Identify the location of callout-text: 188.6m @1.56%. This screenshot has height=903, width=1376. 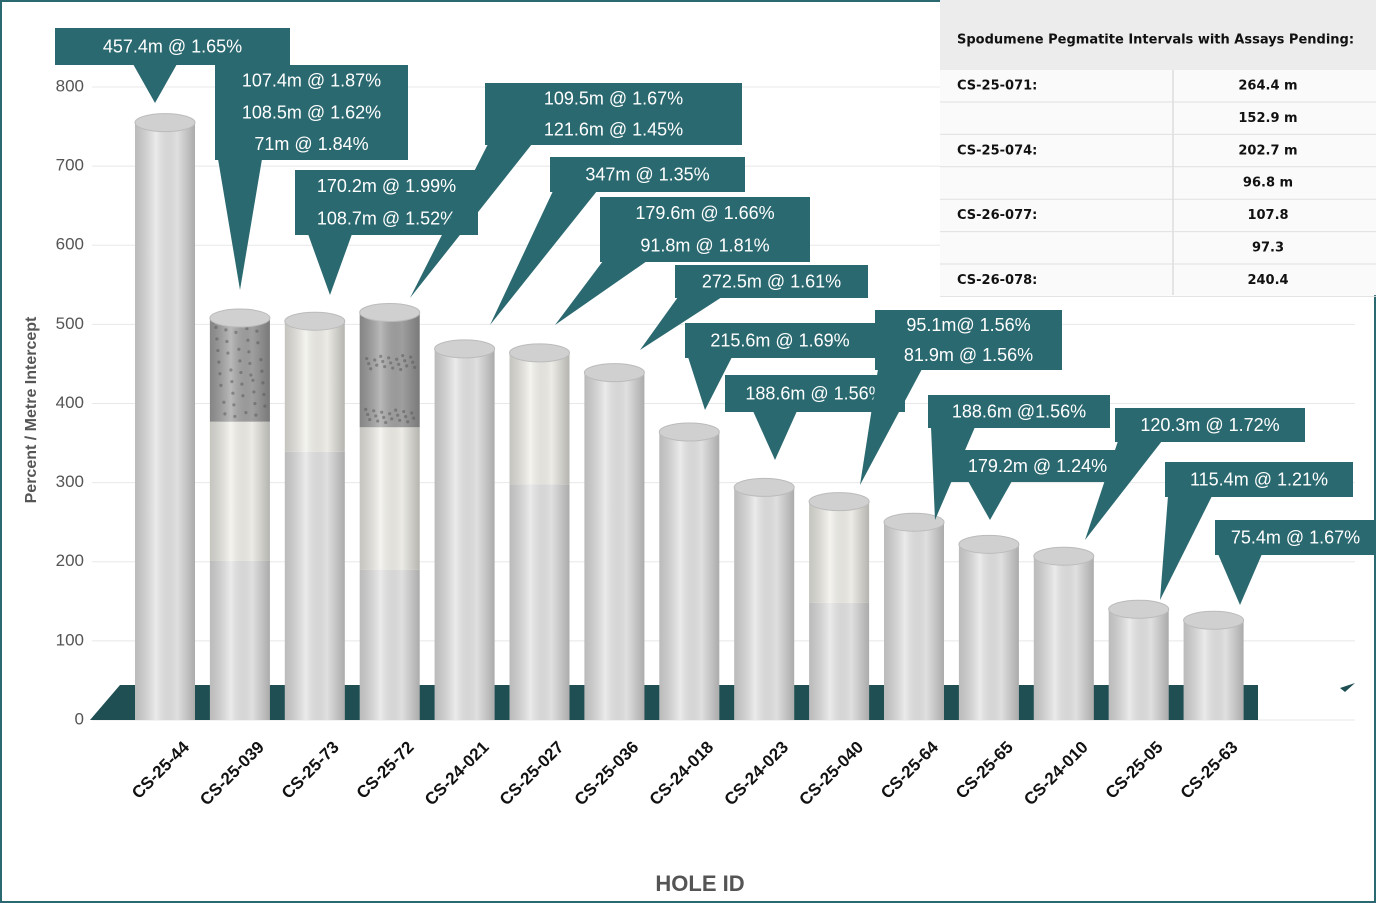
(1019, 411).